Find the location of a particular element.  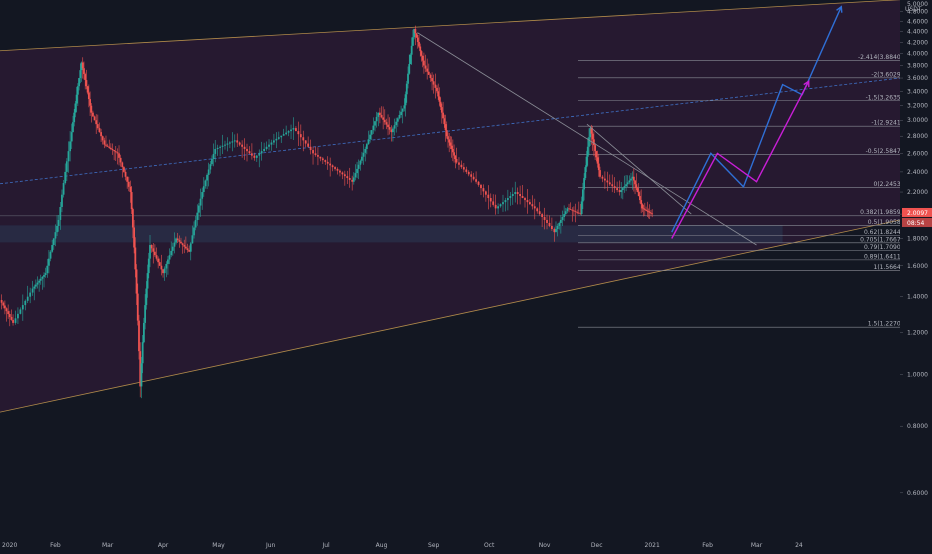

price-tick-label: 4.8000 is located at coordinates (917, 11).